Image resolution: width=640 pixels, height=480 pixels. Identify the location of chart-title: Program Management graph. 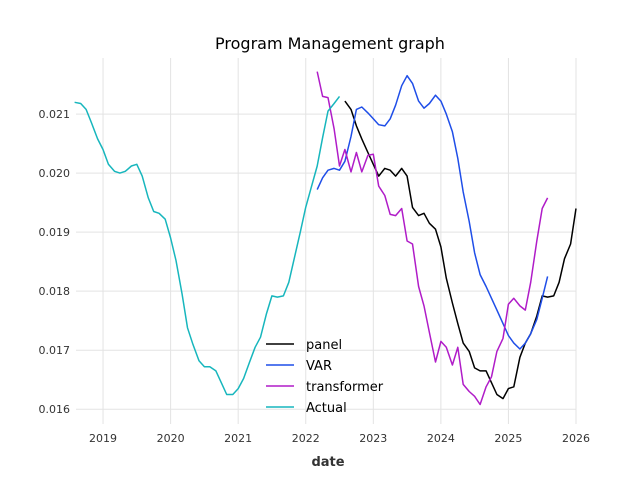
(330, 43).